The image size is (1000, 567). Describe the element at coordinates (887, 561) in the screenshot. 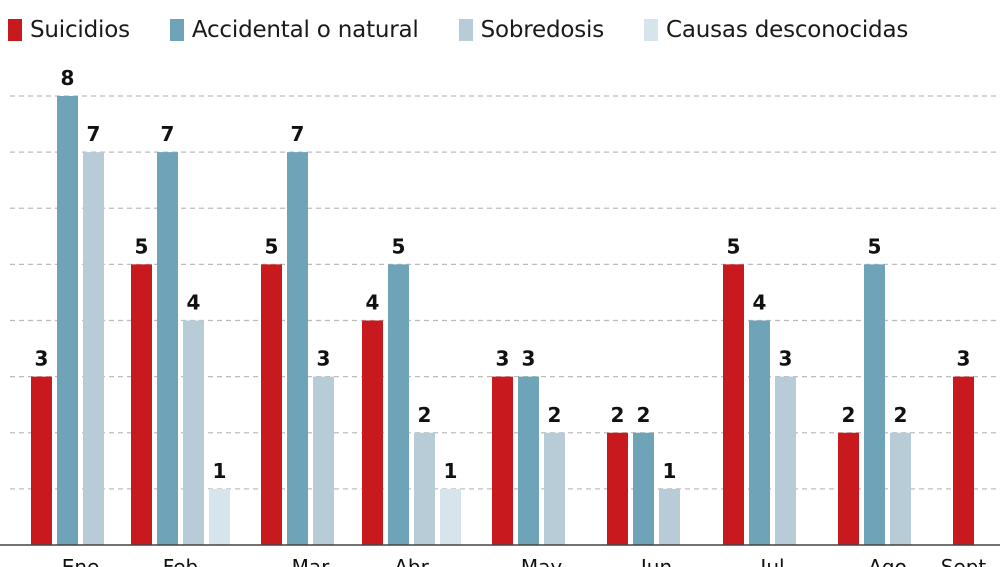

I see `x-tick-label: Ago` at that location.